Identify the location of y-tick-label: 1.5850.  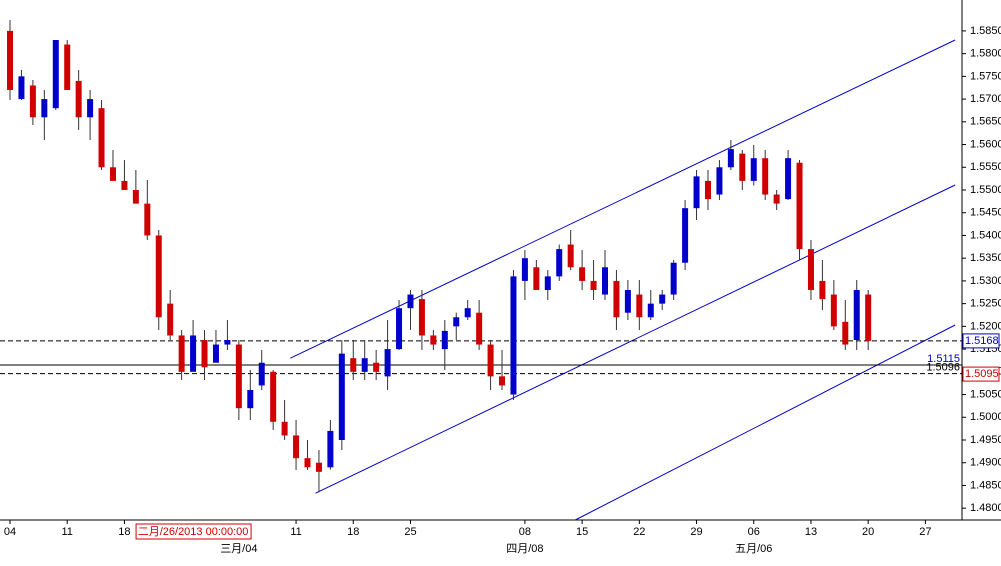
(985, 31).